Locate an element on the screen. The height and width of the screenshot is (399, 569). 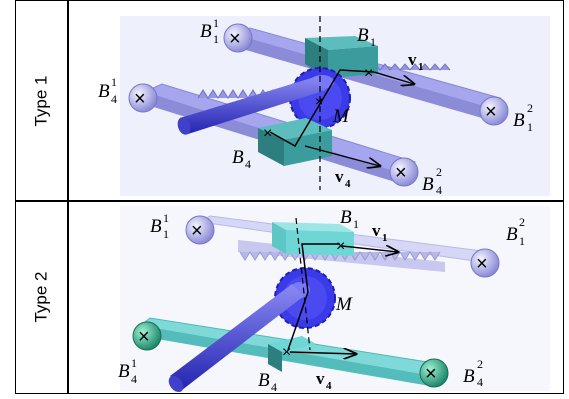
type1-ball-b1-2: × is located at coordinates (494, 111).